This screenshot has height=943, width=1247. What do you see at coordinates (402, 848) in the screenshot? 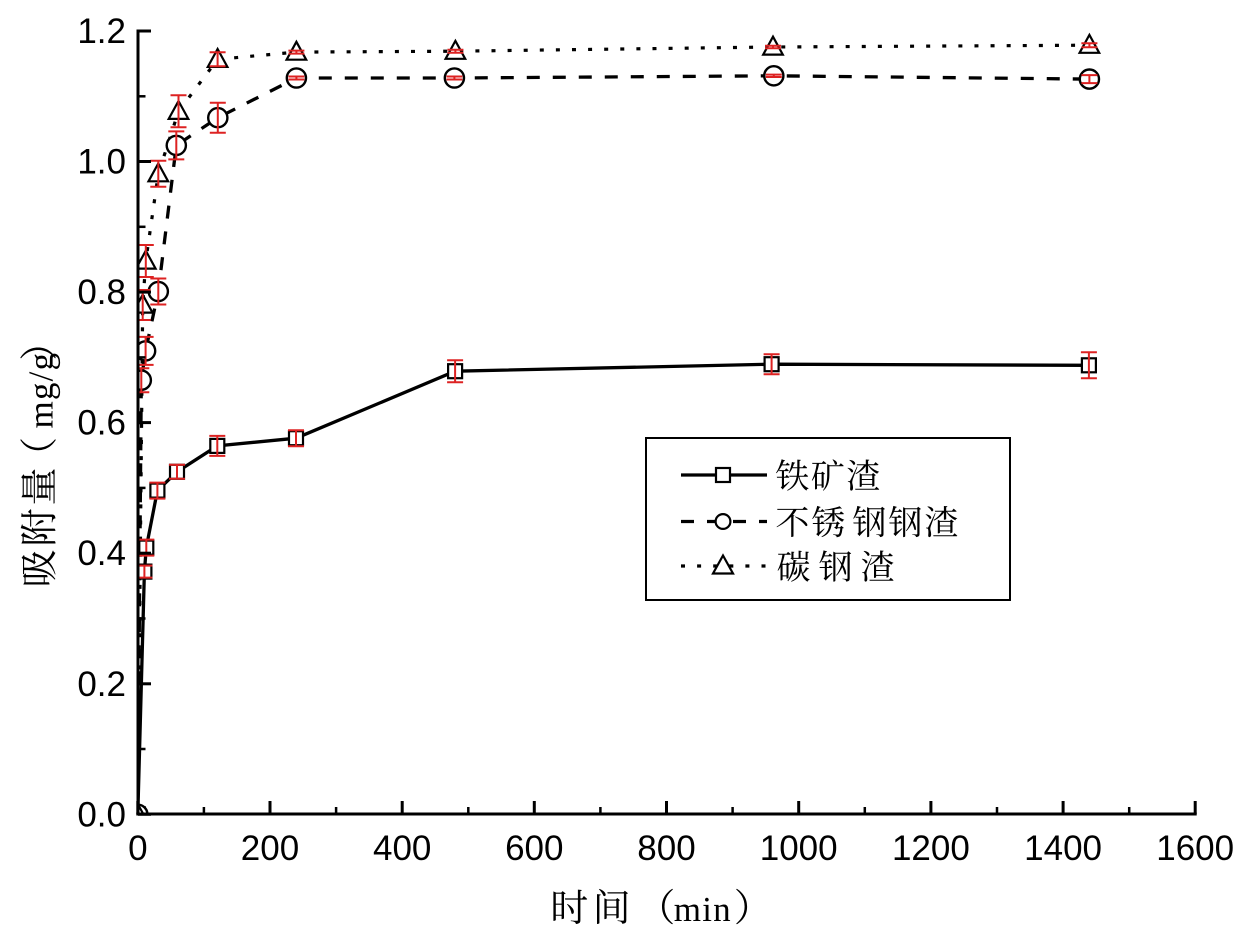
I see `svg-text: 400` at bounding box center [402, 848].